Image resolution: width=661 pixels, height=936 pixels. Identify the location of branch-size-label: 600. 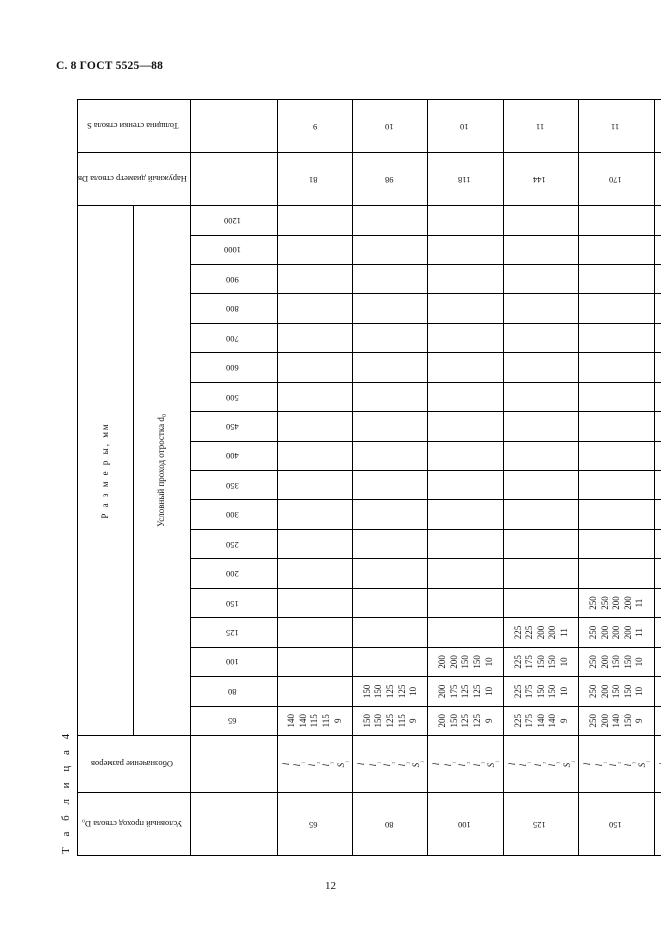
(232, 368).